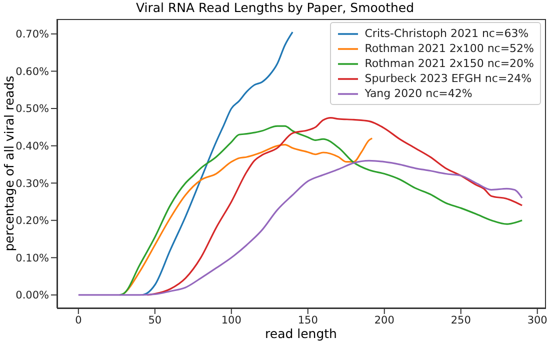 This screenshot has width=550, height=344. Describe the element at coordinates (418, 93) in the screenshot. I see `legend-label: Yang 2020 nc=42%` at that location.